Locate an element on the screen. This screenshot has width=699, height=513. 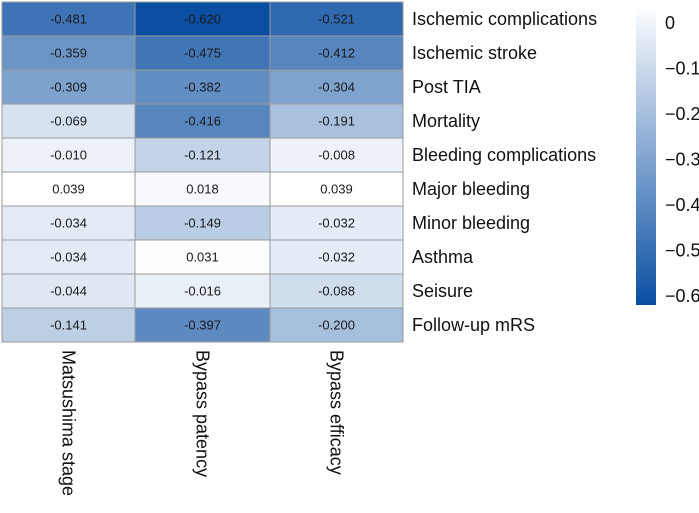
colorbar: 0 −0.1 −0.2 −0.3 −0.4 −0.5 −0.6 is located at coordinates (667, 155).